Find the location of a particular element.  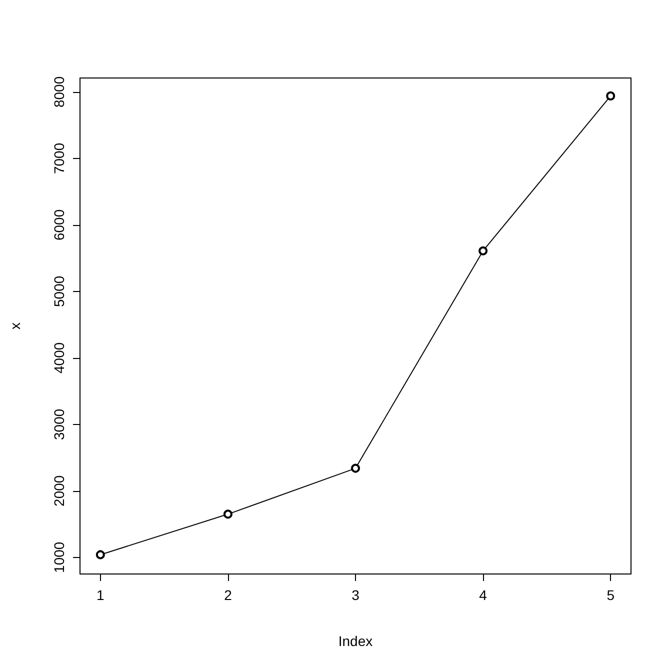

y-tick-label: 4000 is located at coordinates (59, 358).